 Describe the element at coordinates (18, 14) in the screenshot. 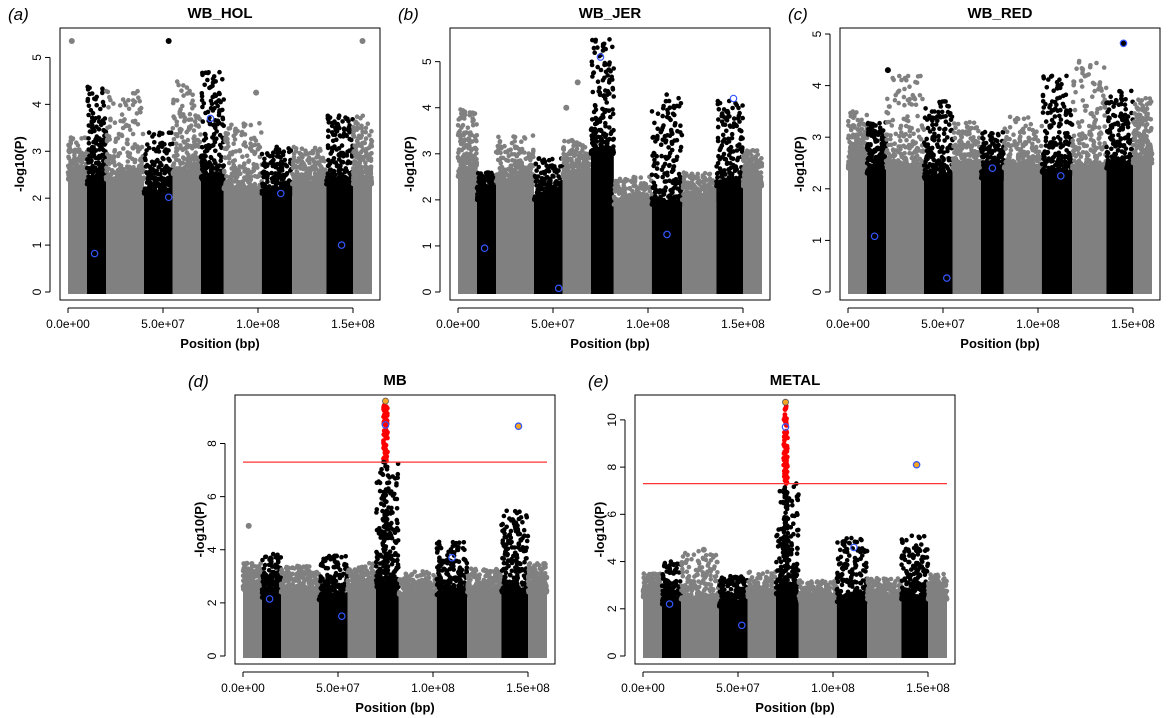

I see `panel-label: (a)` at that location.